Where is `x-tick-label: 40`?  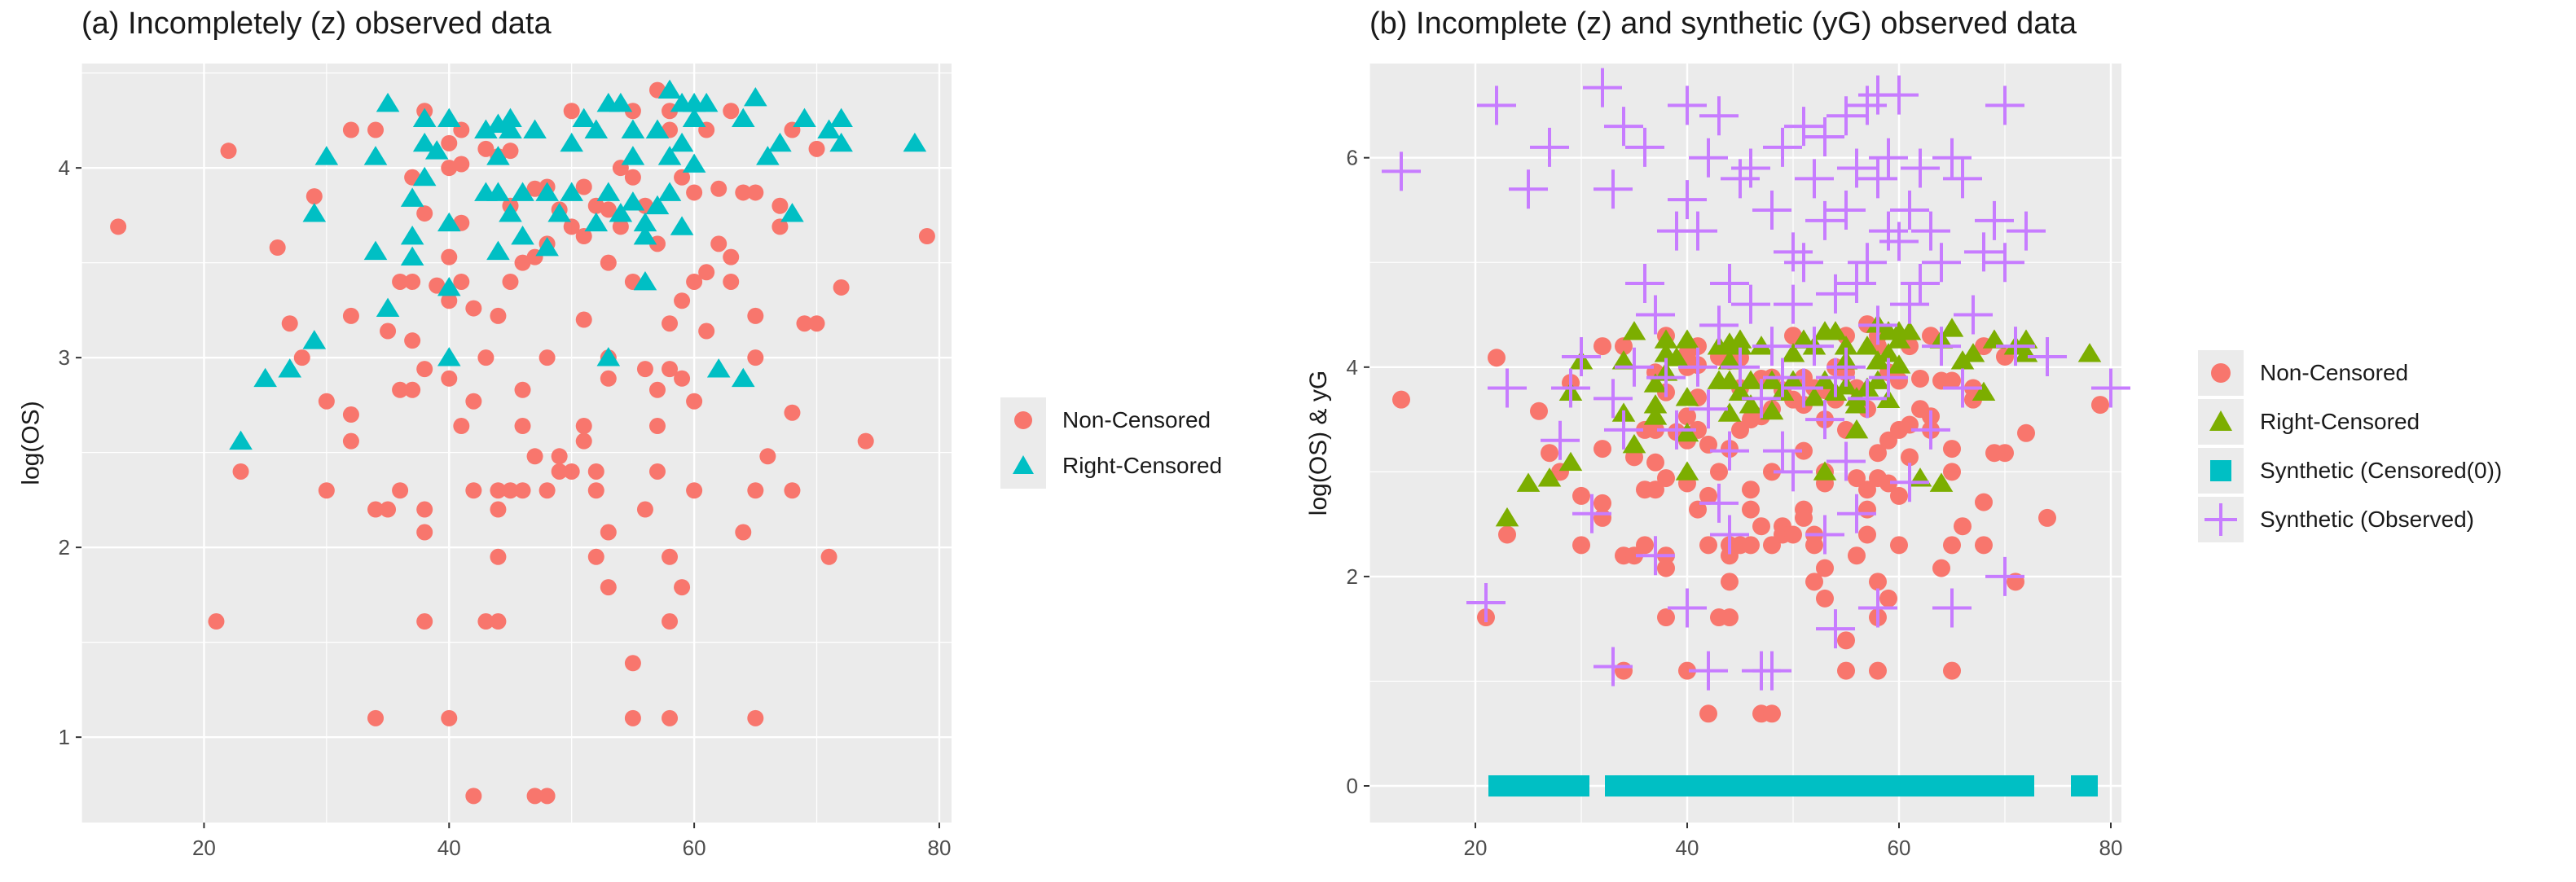
x-tick-label: 40 is located at coordinates (449, 848).